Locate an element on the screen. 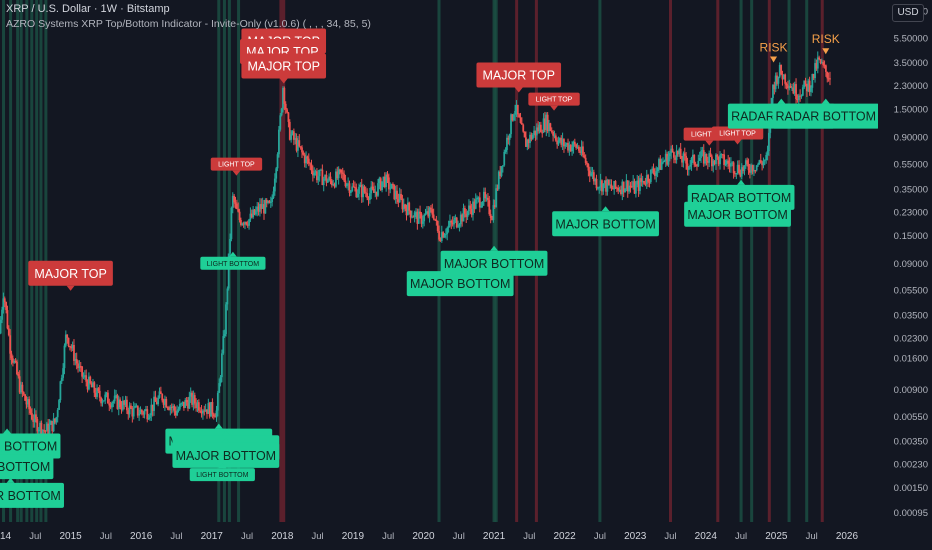 The image size is (932, 550). signal-label-risk: RISK is located at coordinates (826, 43).